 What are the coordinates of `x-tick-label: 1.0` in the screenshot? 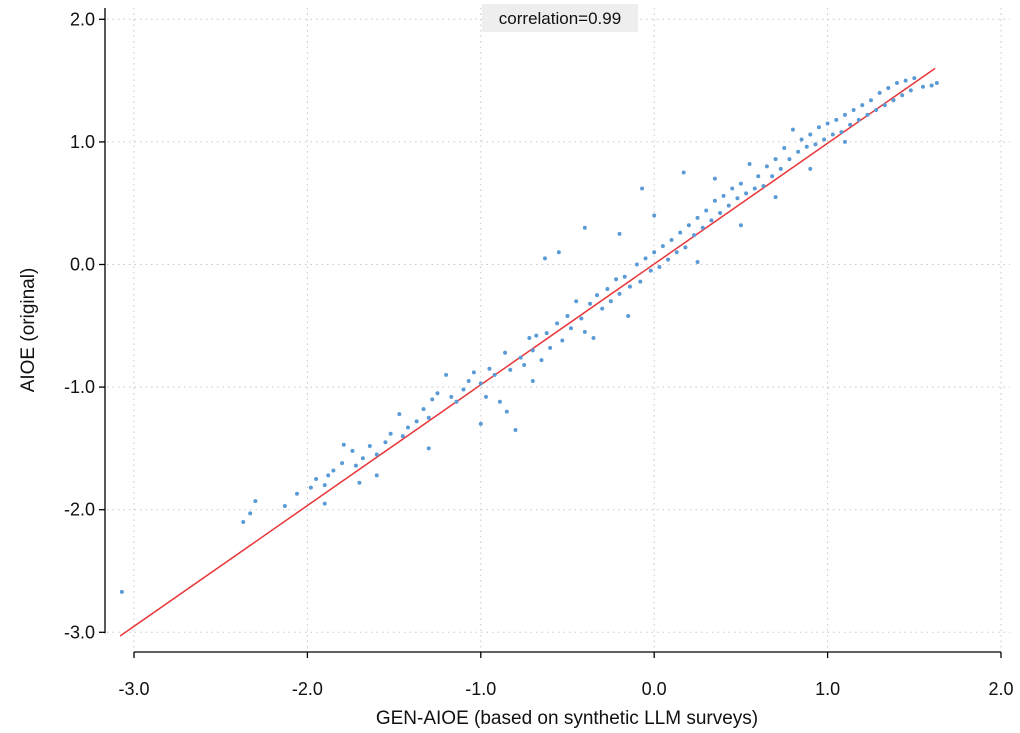 It's located at (827, 689).